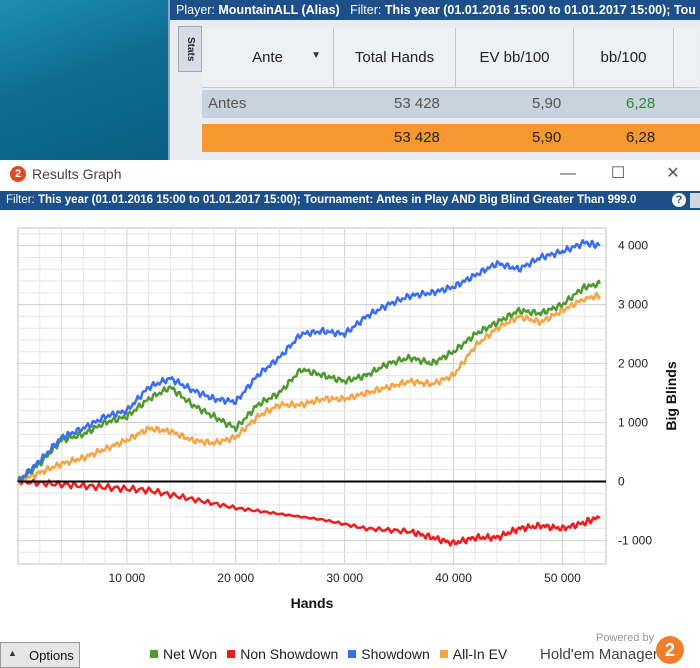 This screenshot has height=668, width=700. Describe the element at coordinates (633, 364) in the screenshot. I see `y-tick-label: 2 000` at that location.